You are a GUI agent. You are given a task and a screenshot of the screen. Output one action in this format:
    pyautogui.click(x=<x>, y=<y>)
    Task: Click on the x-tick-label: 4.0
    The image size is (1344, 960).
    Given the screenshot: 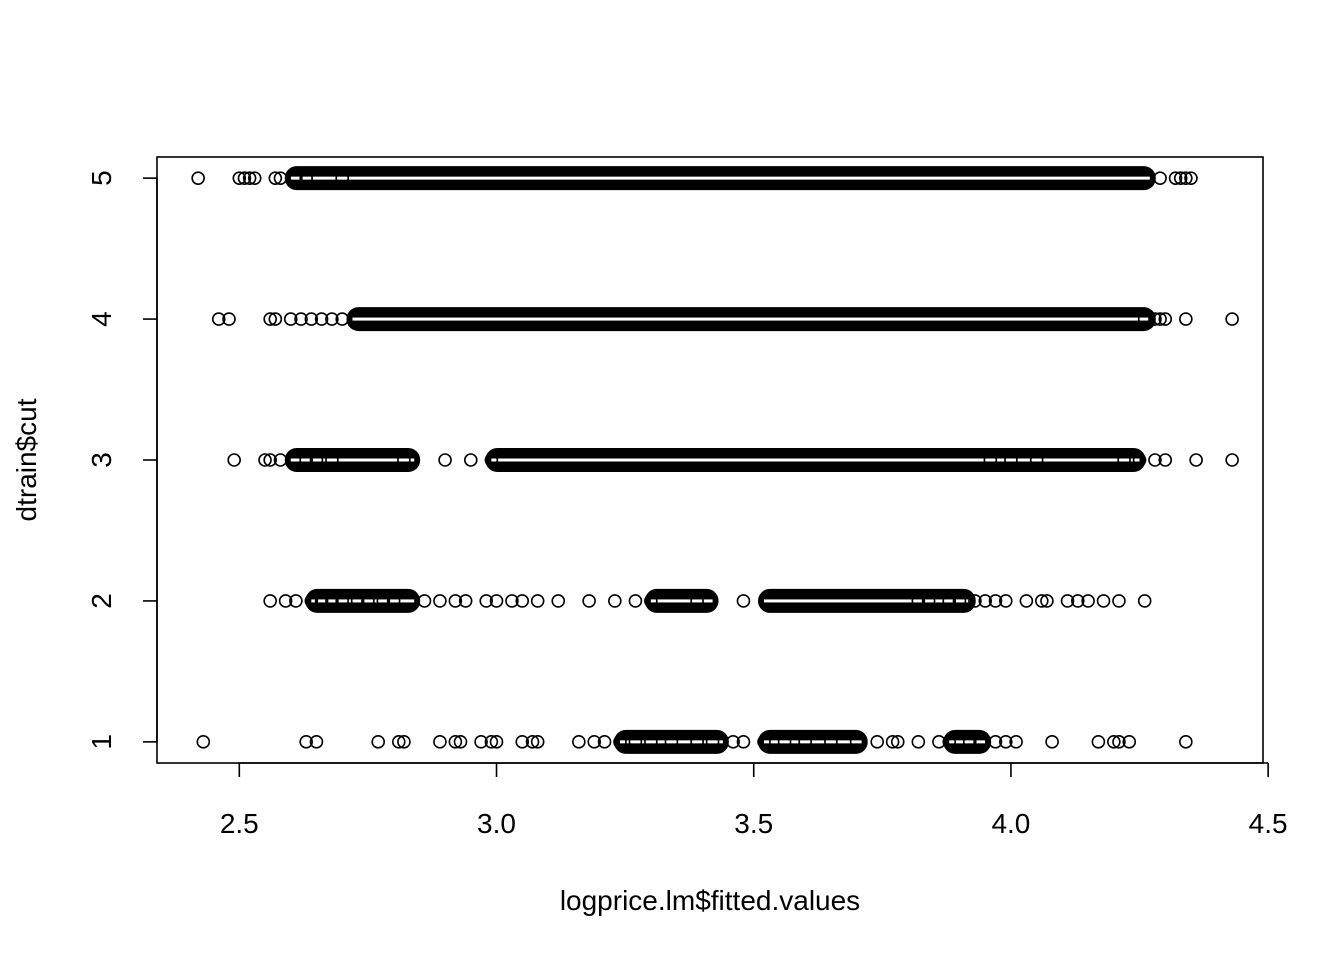 What is the action you would take?
    pyautogui.click(x=1010, y=823)
    